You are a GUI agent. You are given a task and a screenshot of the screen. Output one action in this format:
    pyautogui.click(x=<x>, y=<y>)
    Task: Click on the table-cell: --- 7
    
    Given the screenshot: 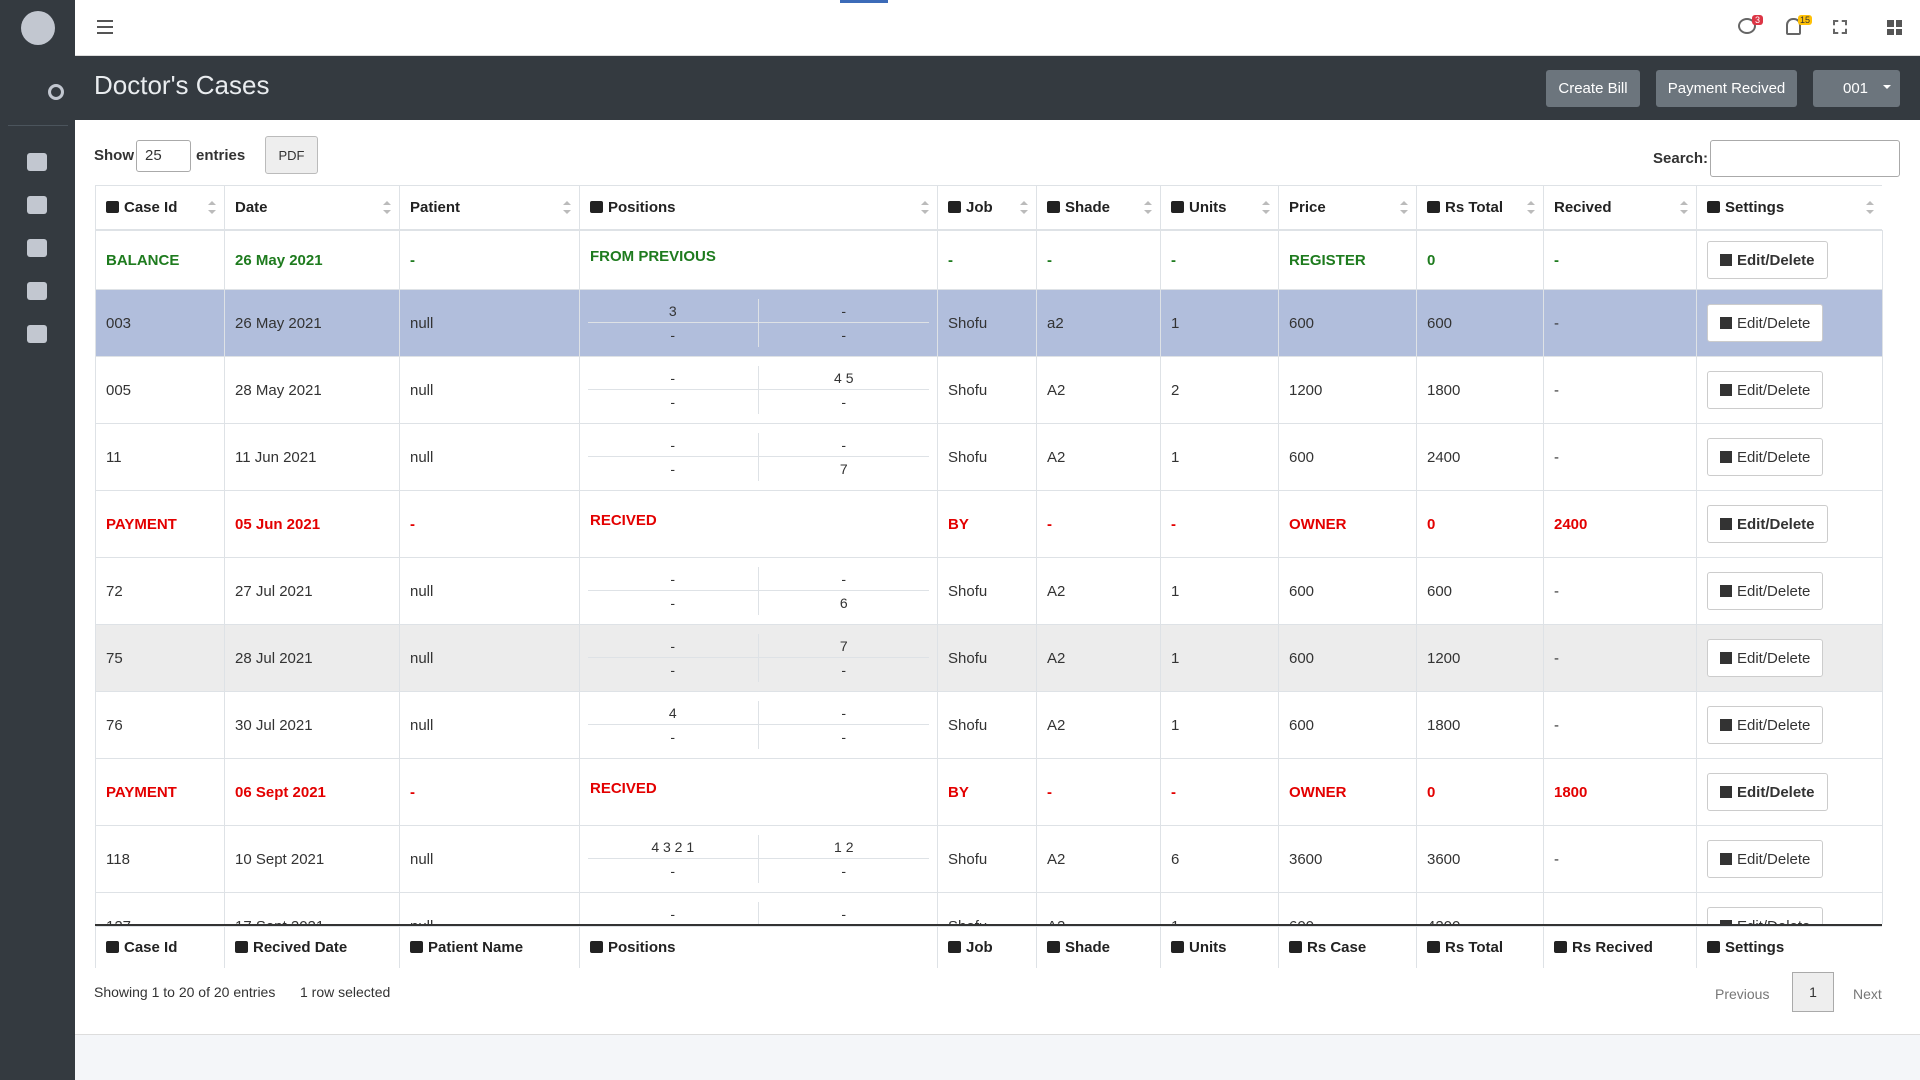 What is the action you would take?
    pyautogui.click(x=758, y=457)
    